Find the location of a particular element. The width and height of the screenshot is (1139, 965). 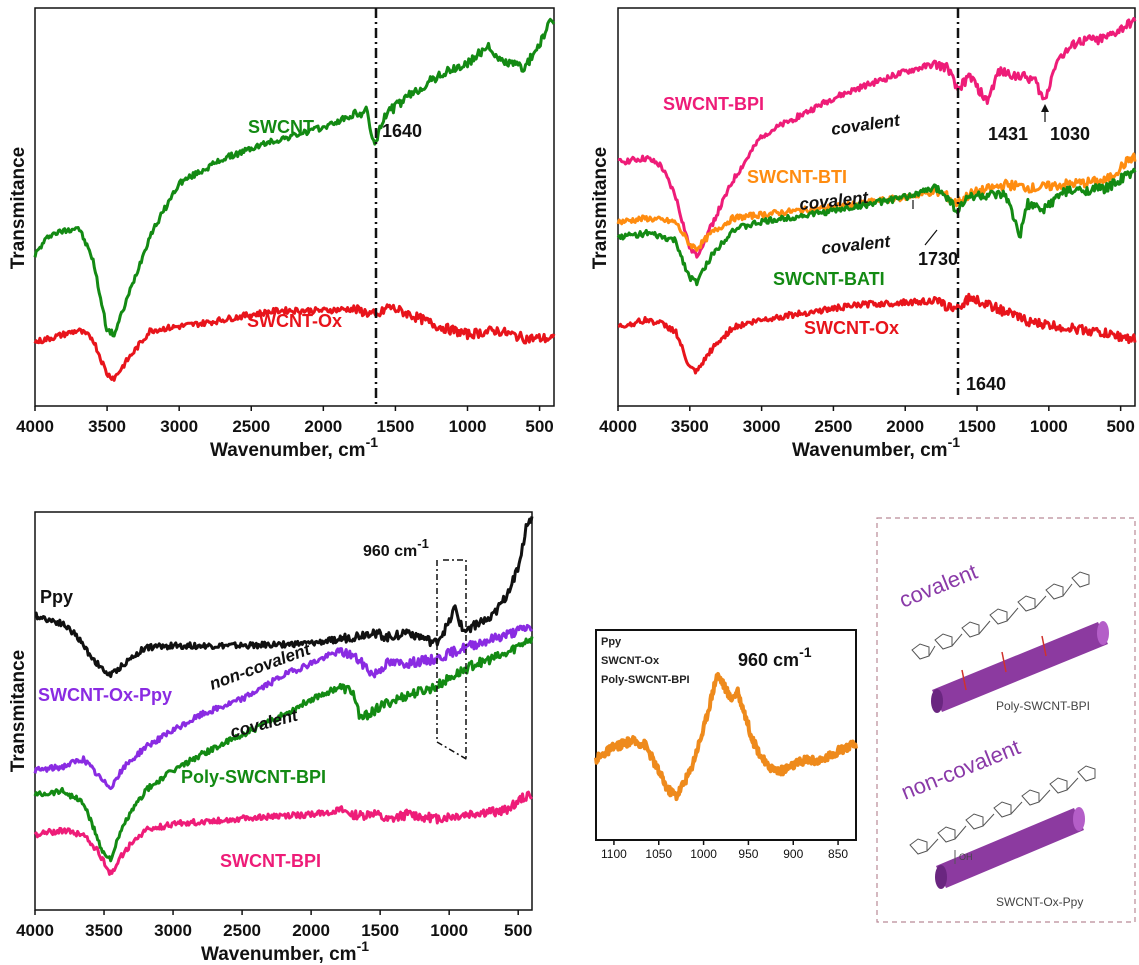

series-line-swcnt-ox is located at coordinates (877, 333).